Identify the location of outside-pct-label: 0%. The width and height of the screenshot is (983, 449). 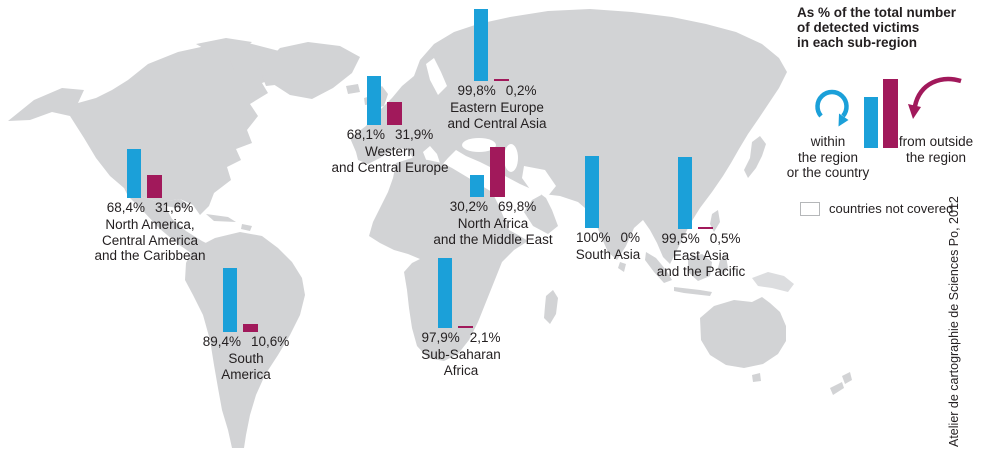
(630, 237).